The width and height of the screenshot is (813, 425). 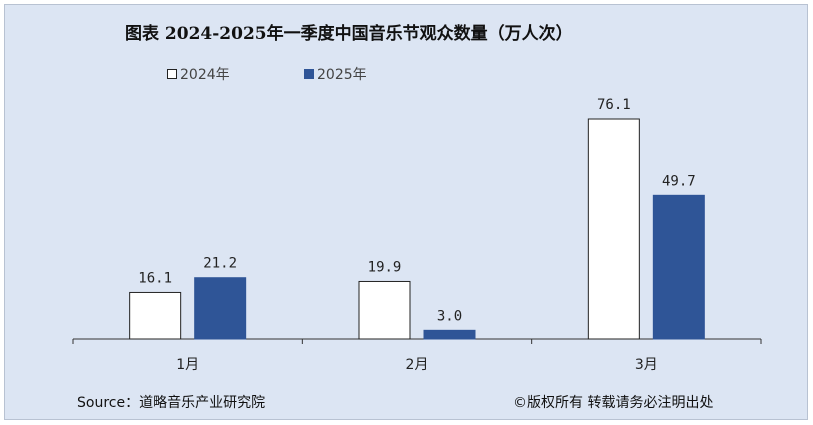 I want to click on legend-item-2025: 2025年, so click(x=335, y=74).